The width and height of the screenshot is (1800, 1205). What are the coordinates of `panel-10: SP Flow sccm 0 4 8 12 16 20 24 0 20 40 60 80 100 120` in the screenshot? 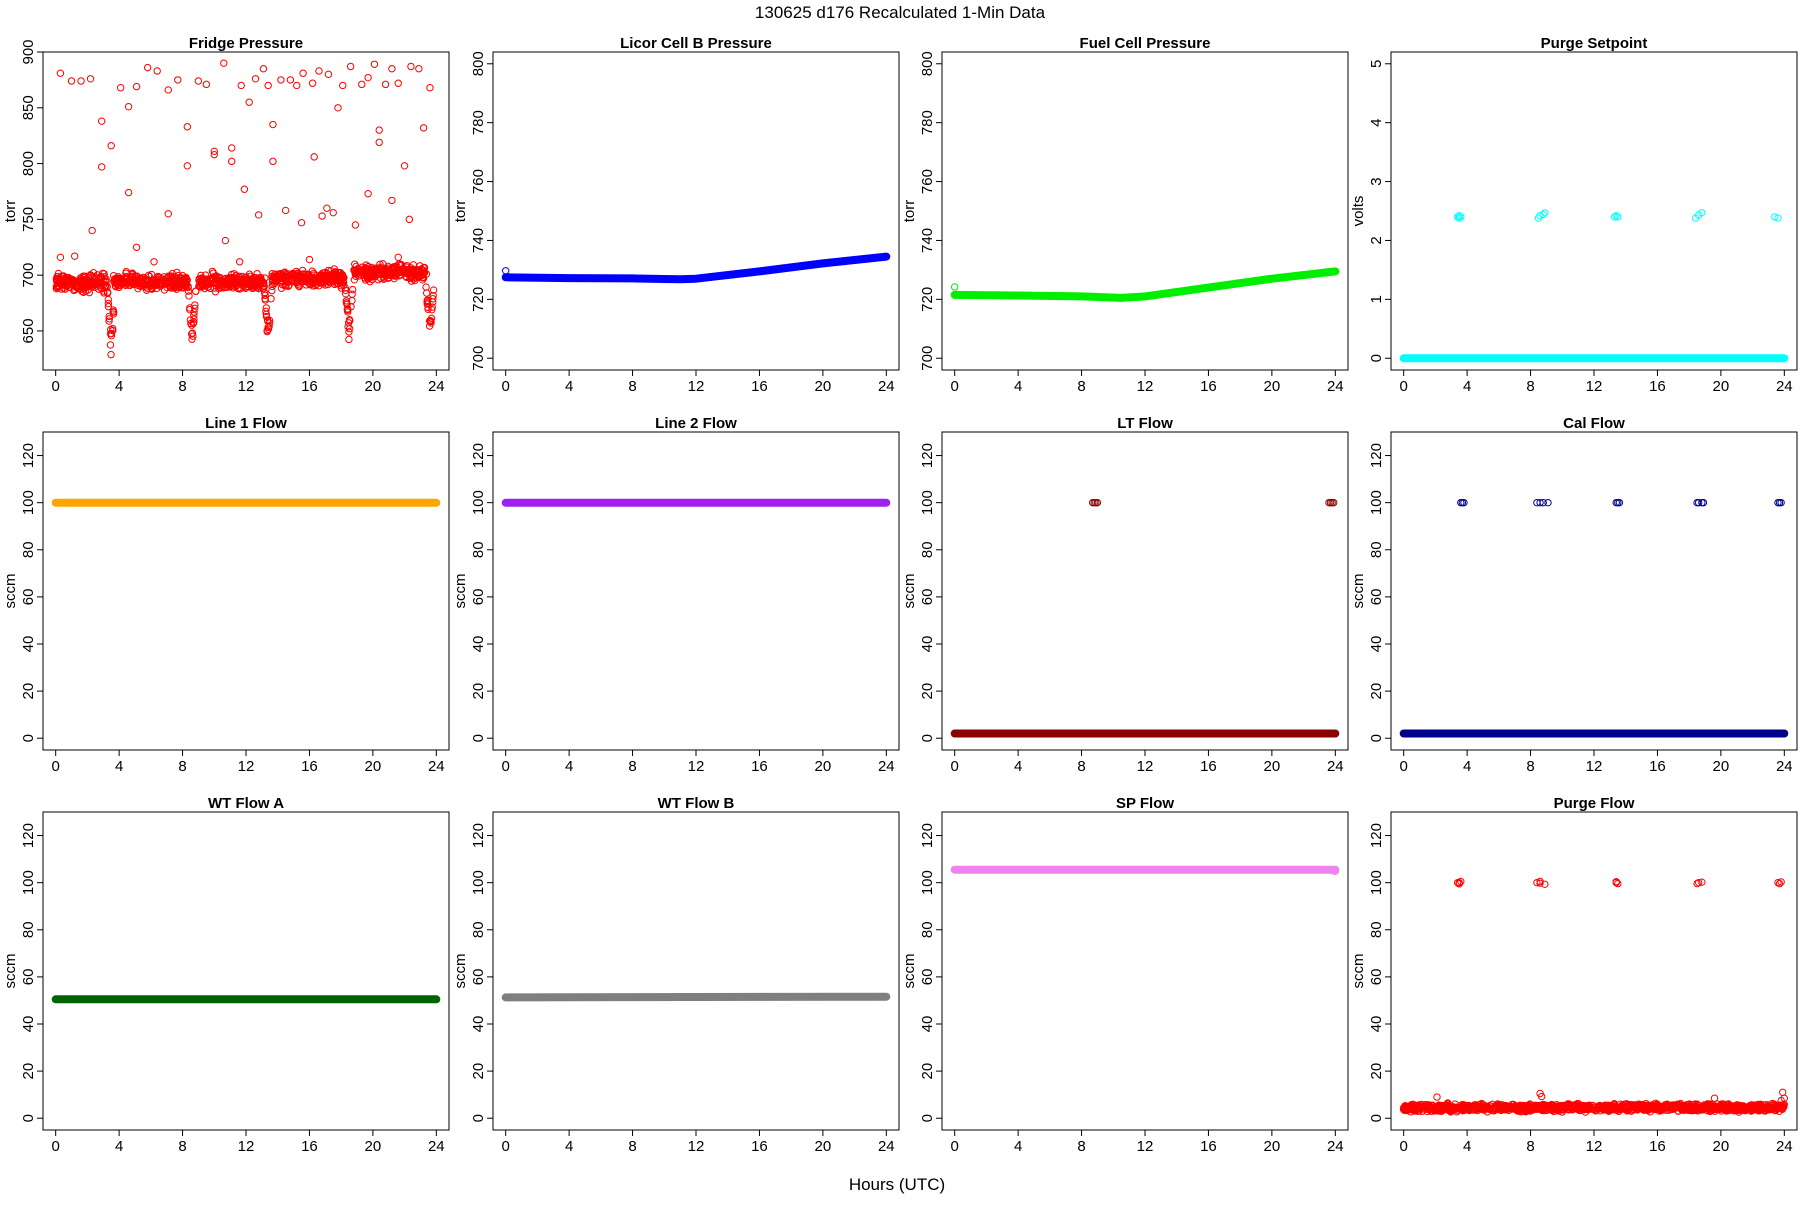 It's located at (1125, 975).